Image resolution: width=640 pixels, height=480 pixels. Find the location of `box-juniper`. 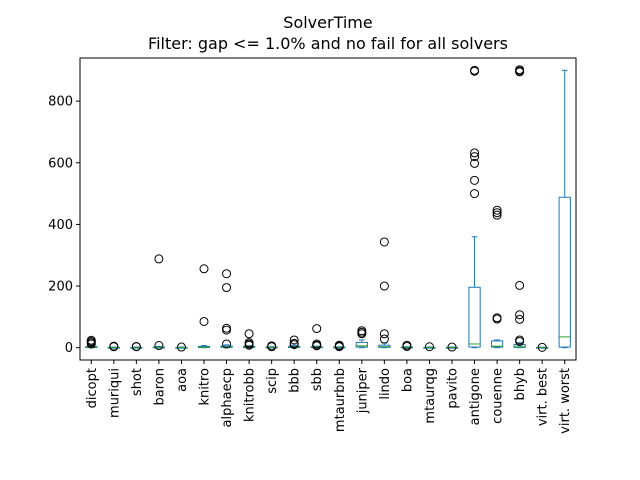

box-juniper is located at coordinates (361, 337).